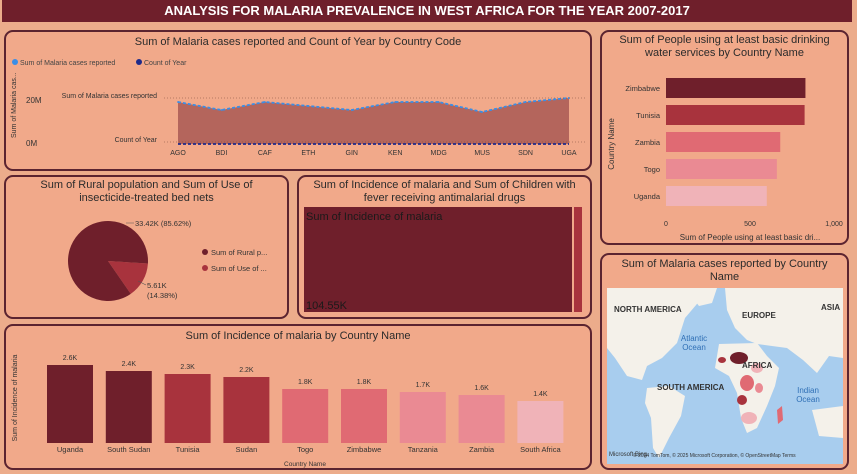 The image size is (857, 474). What do you see at coordinates (247, 449) in the screenshot?
I see `vbar-xtick-sudan: Sudan` at bounding box center [247, 449].